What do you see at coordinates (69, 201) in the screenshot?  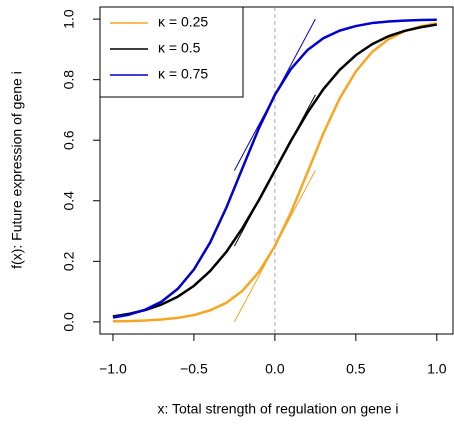 I see `y-tick-label: 0.4` at bounding box center [69, 201].